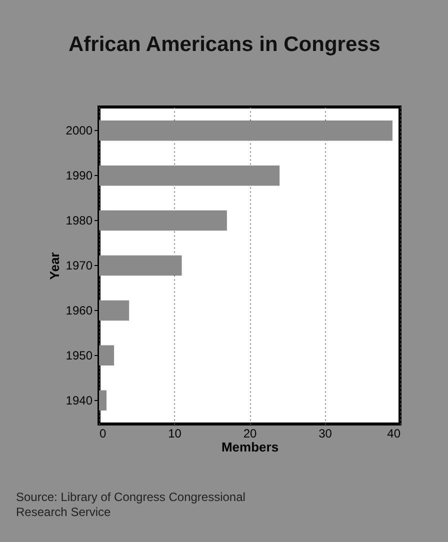  I want to click on y-tick-label: 1940, so click(79, 400).